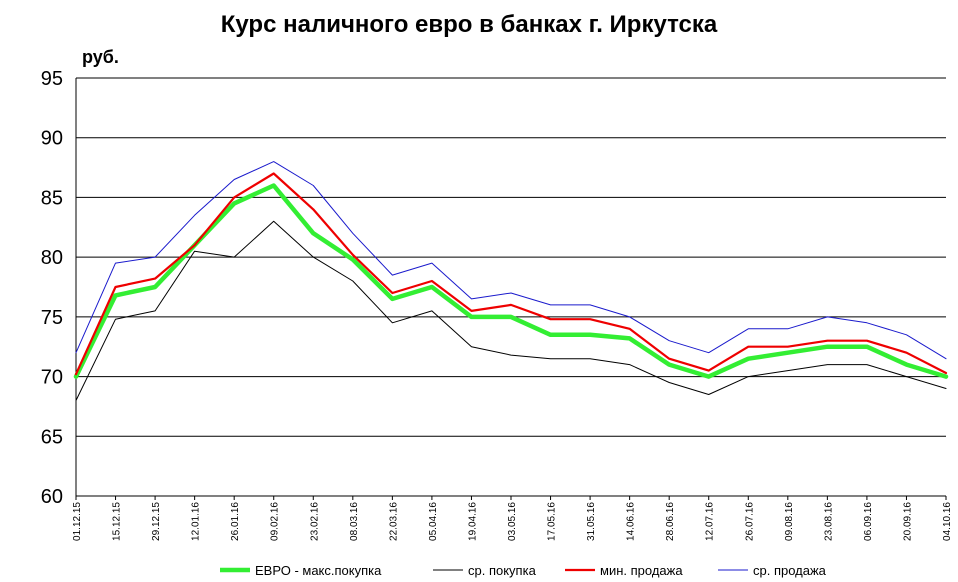  Describe the element at coordinates (52, 437) in the screenshot. I see `y-tick-label: 65` at that location.